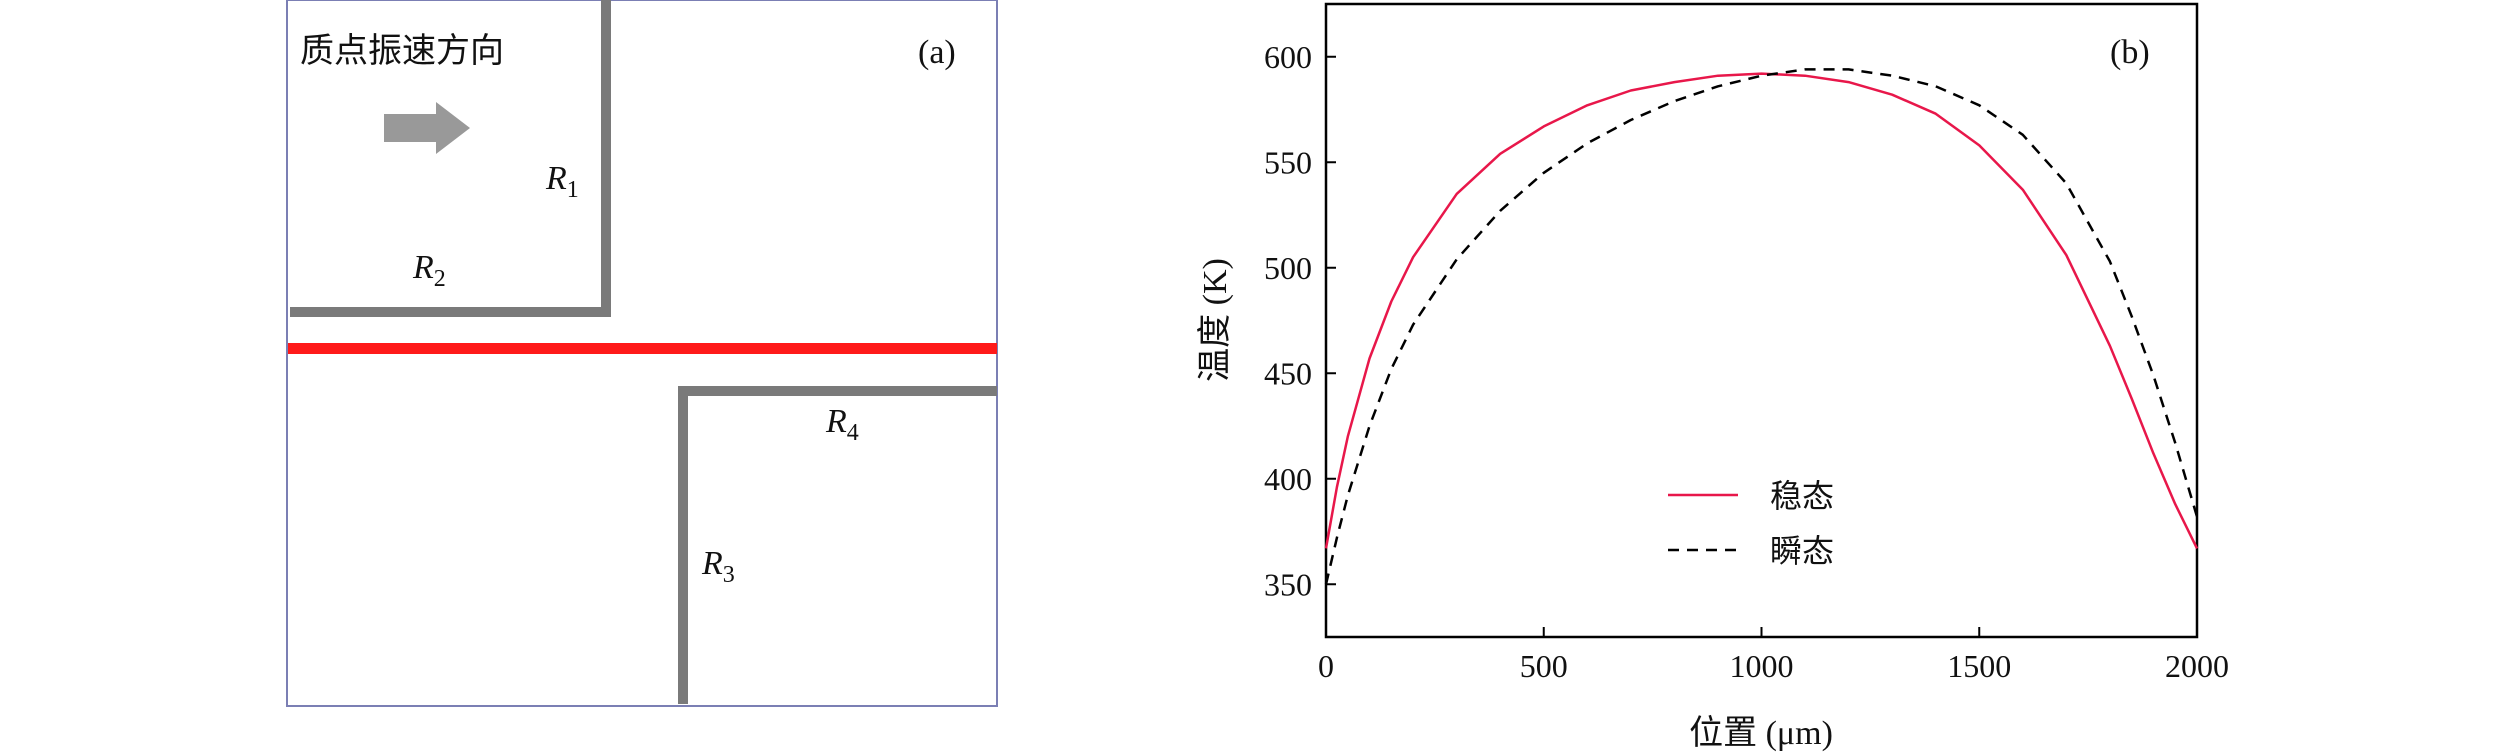  I want to click on y-tick-label: 350, so click(1288, 584).